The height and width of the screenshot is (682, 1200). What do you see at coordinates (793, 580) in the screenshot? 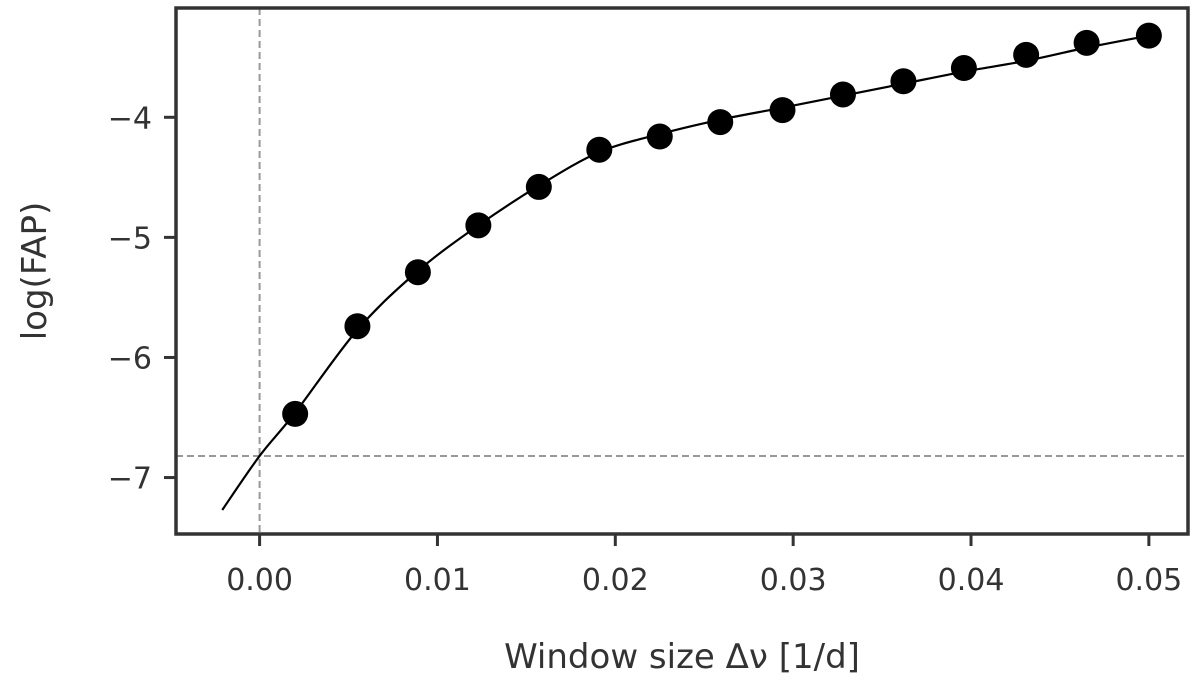
I see `x-tick-label: 0.03` at bounding box center [793, 580].